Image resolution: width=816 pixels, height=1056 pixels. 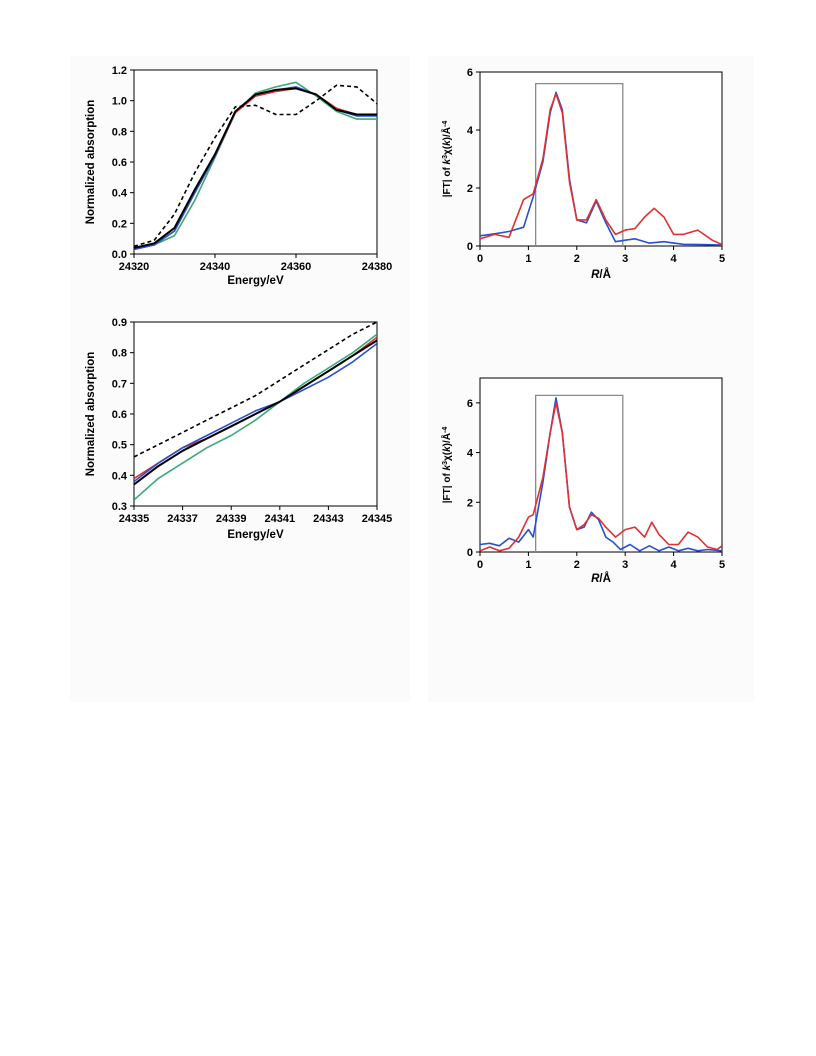 What do you see at coordinates (119, 384) in the screenshot?
I see `y-tick-label: 0.7` at bounding box center [119, 384].